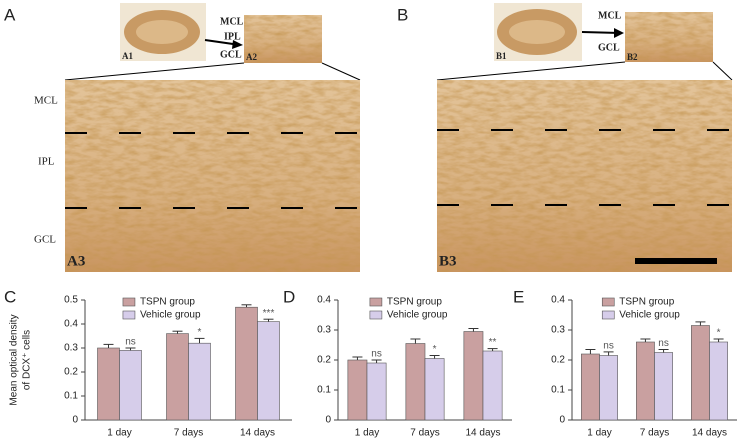  I want to click on y-tick-label: 0.5, so click(71, 300).